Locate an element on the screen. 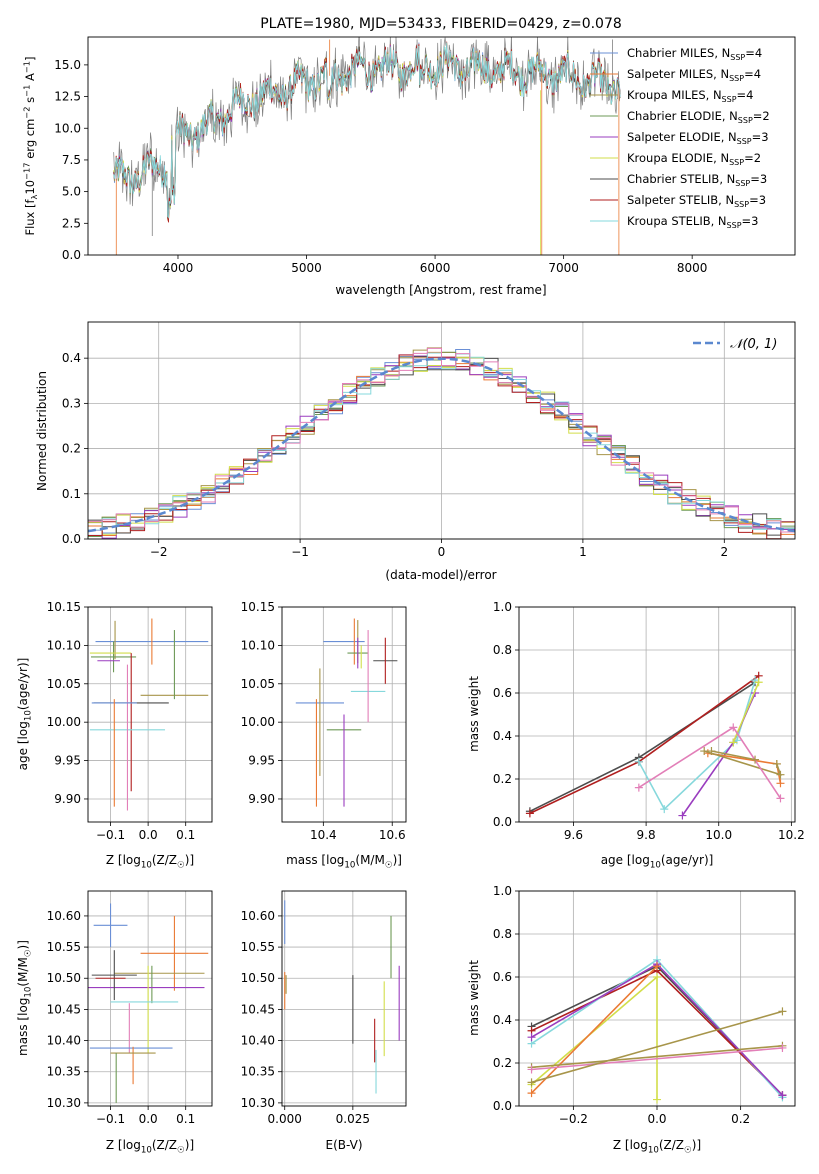 This screenshot has width=819, height=1174. x-tick-label: 4000 is located at coordinates (178, 268).